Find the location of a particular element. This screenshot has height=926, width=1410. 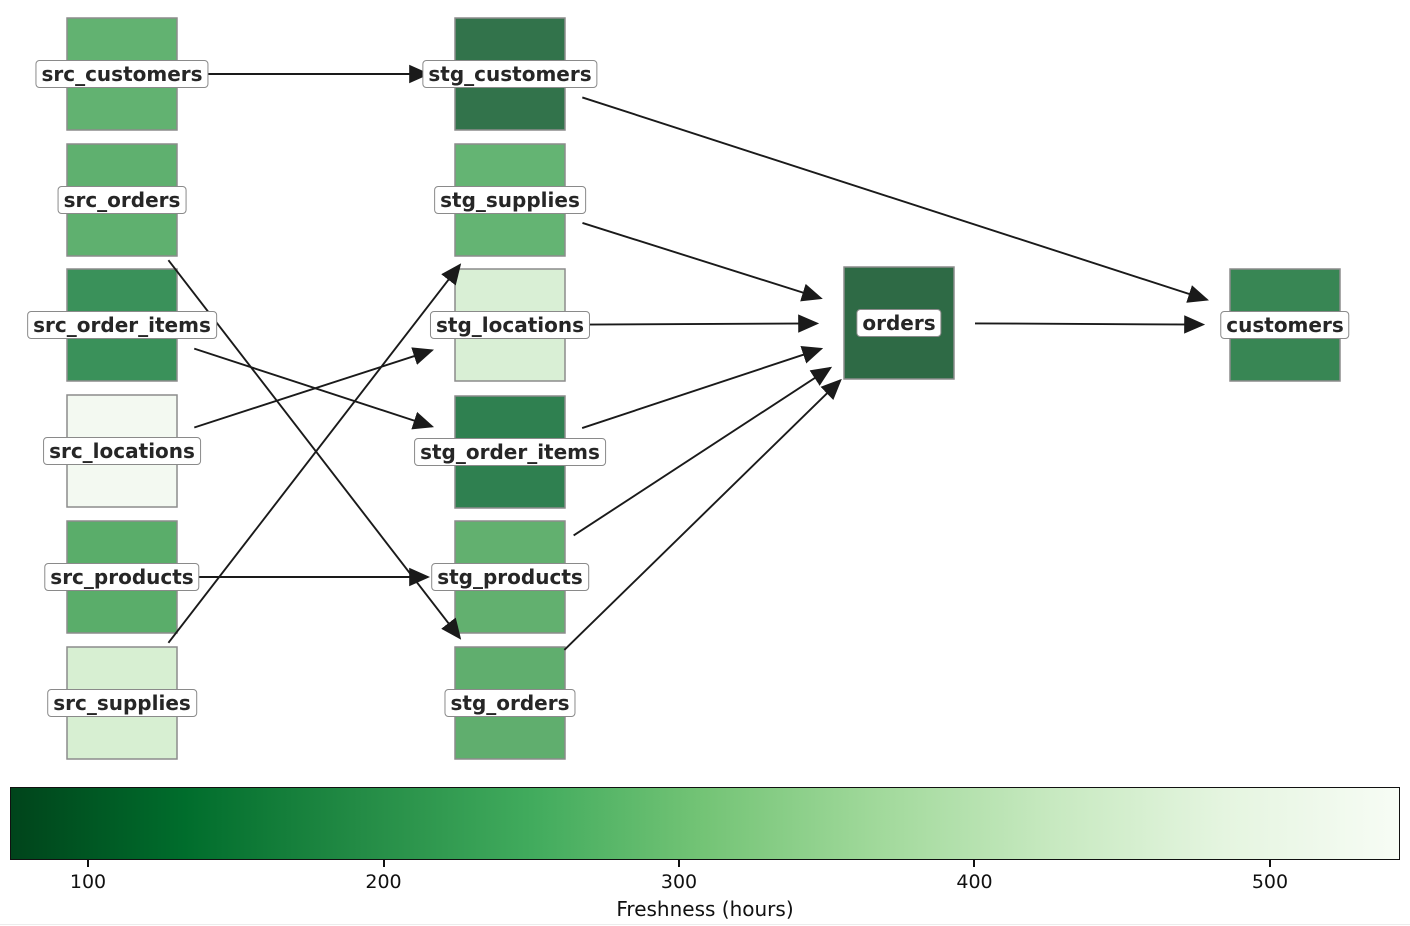

edge-stg_customers-to-customers is located at coordinates (895, 199).